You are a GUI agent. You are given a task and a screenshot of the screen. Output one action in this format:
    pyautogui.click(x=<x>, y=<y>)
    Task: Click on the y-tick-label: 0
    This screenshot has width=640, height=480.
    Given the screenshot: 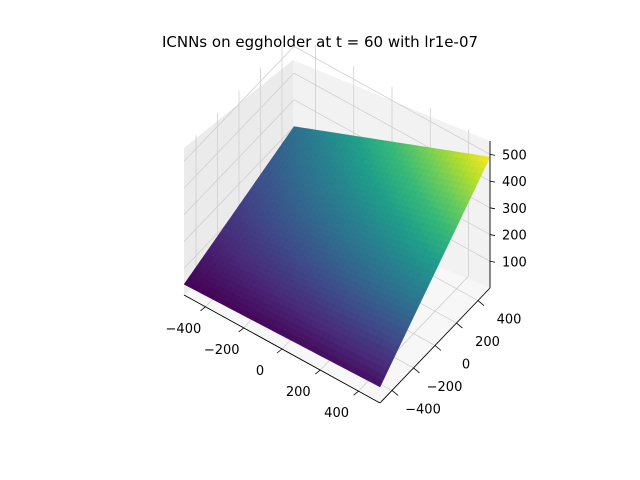 What is the action you would take?
    pyautogui.click(x=466, y=365)
    